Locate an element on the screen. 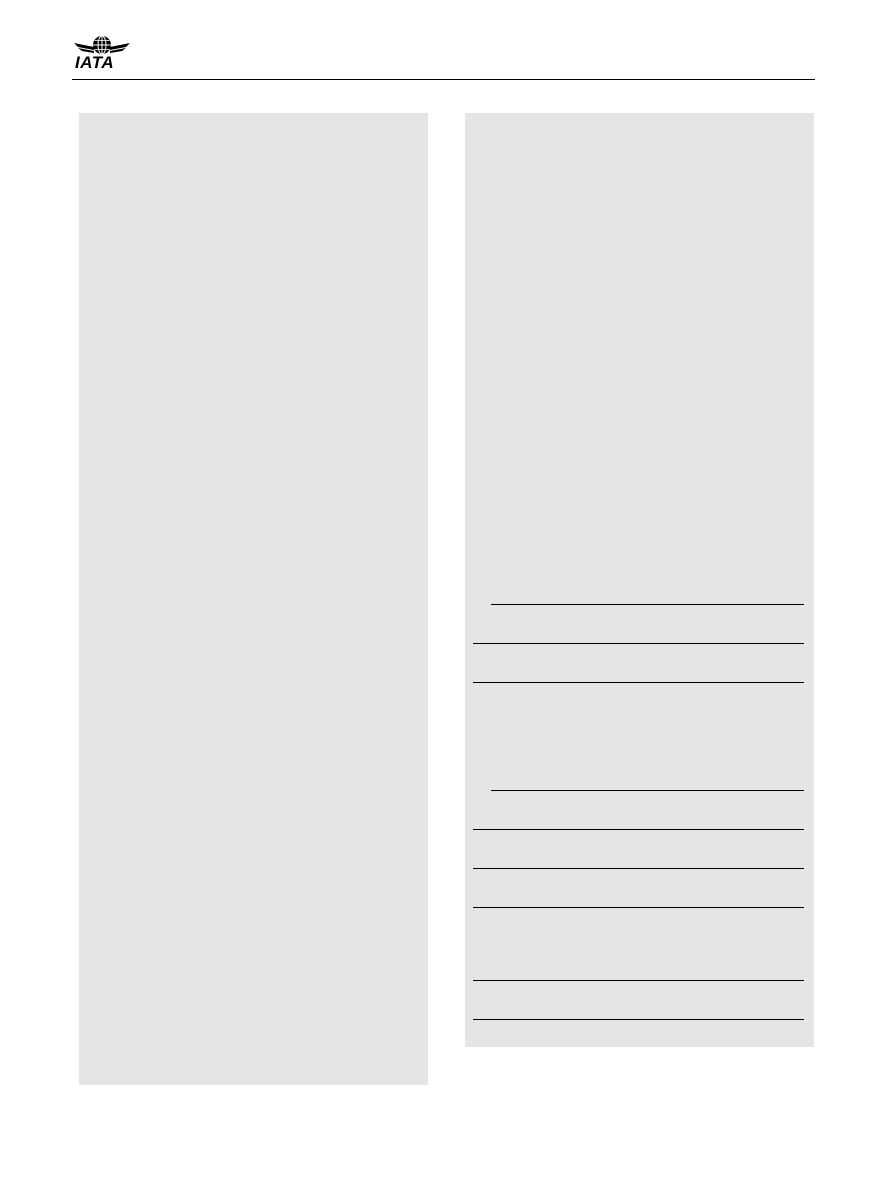  globe-wings-icon is located at coordinates (102, 45).